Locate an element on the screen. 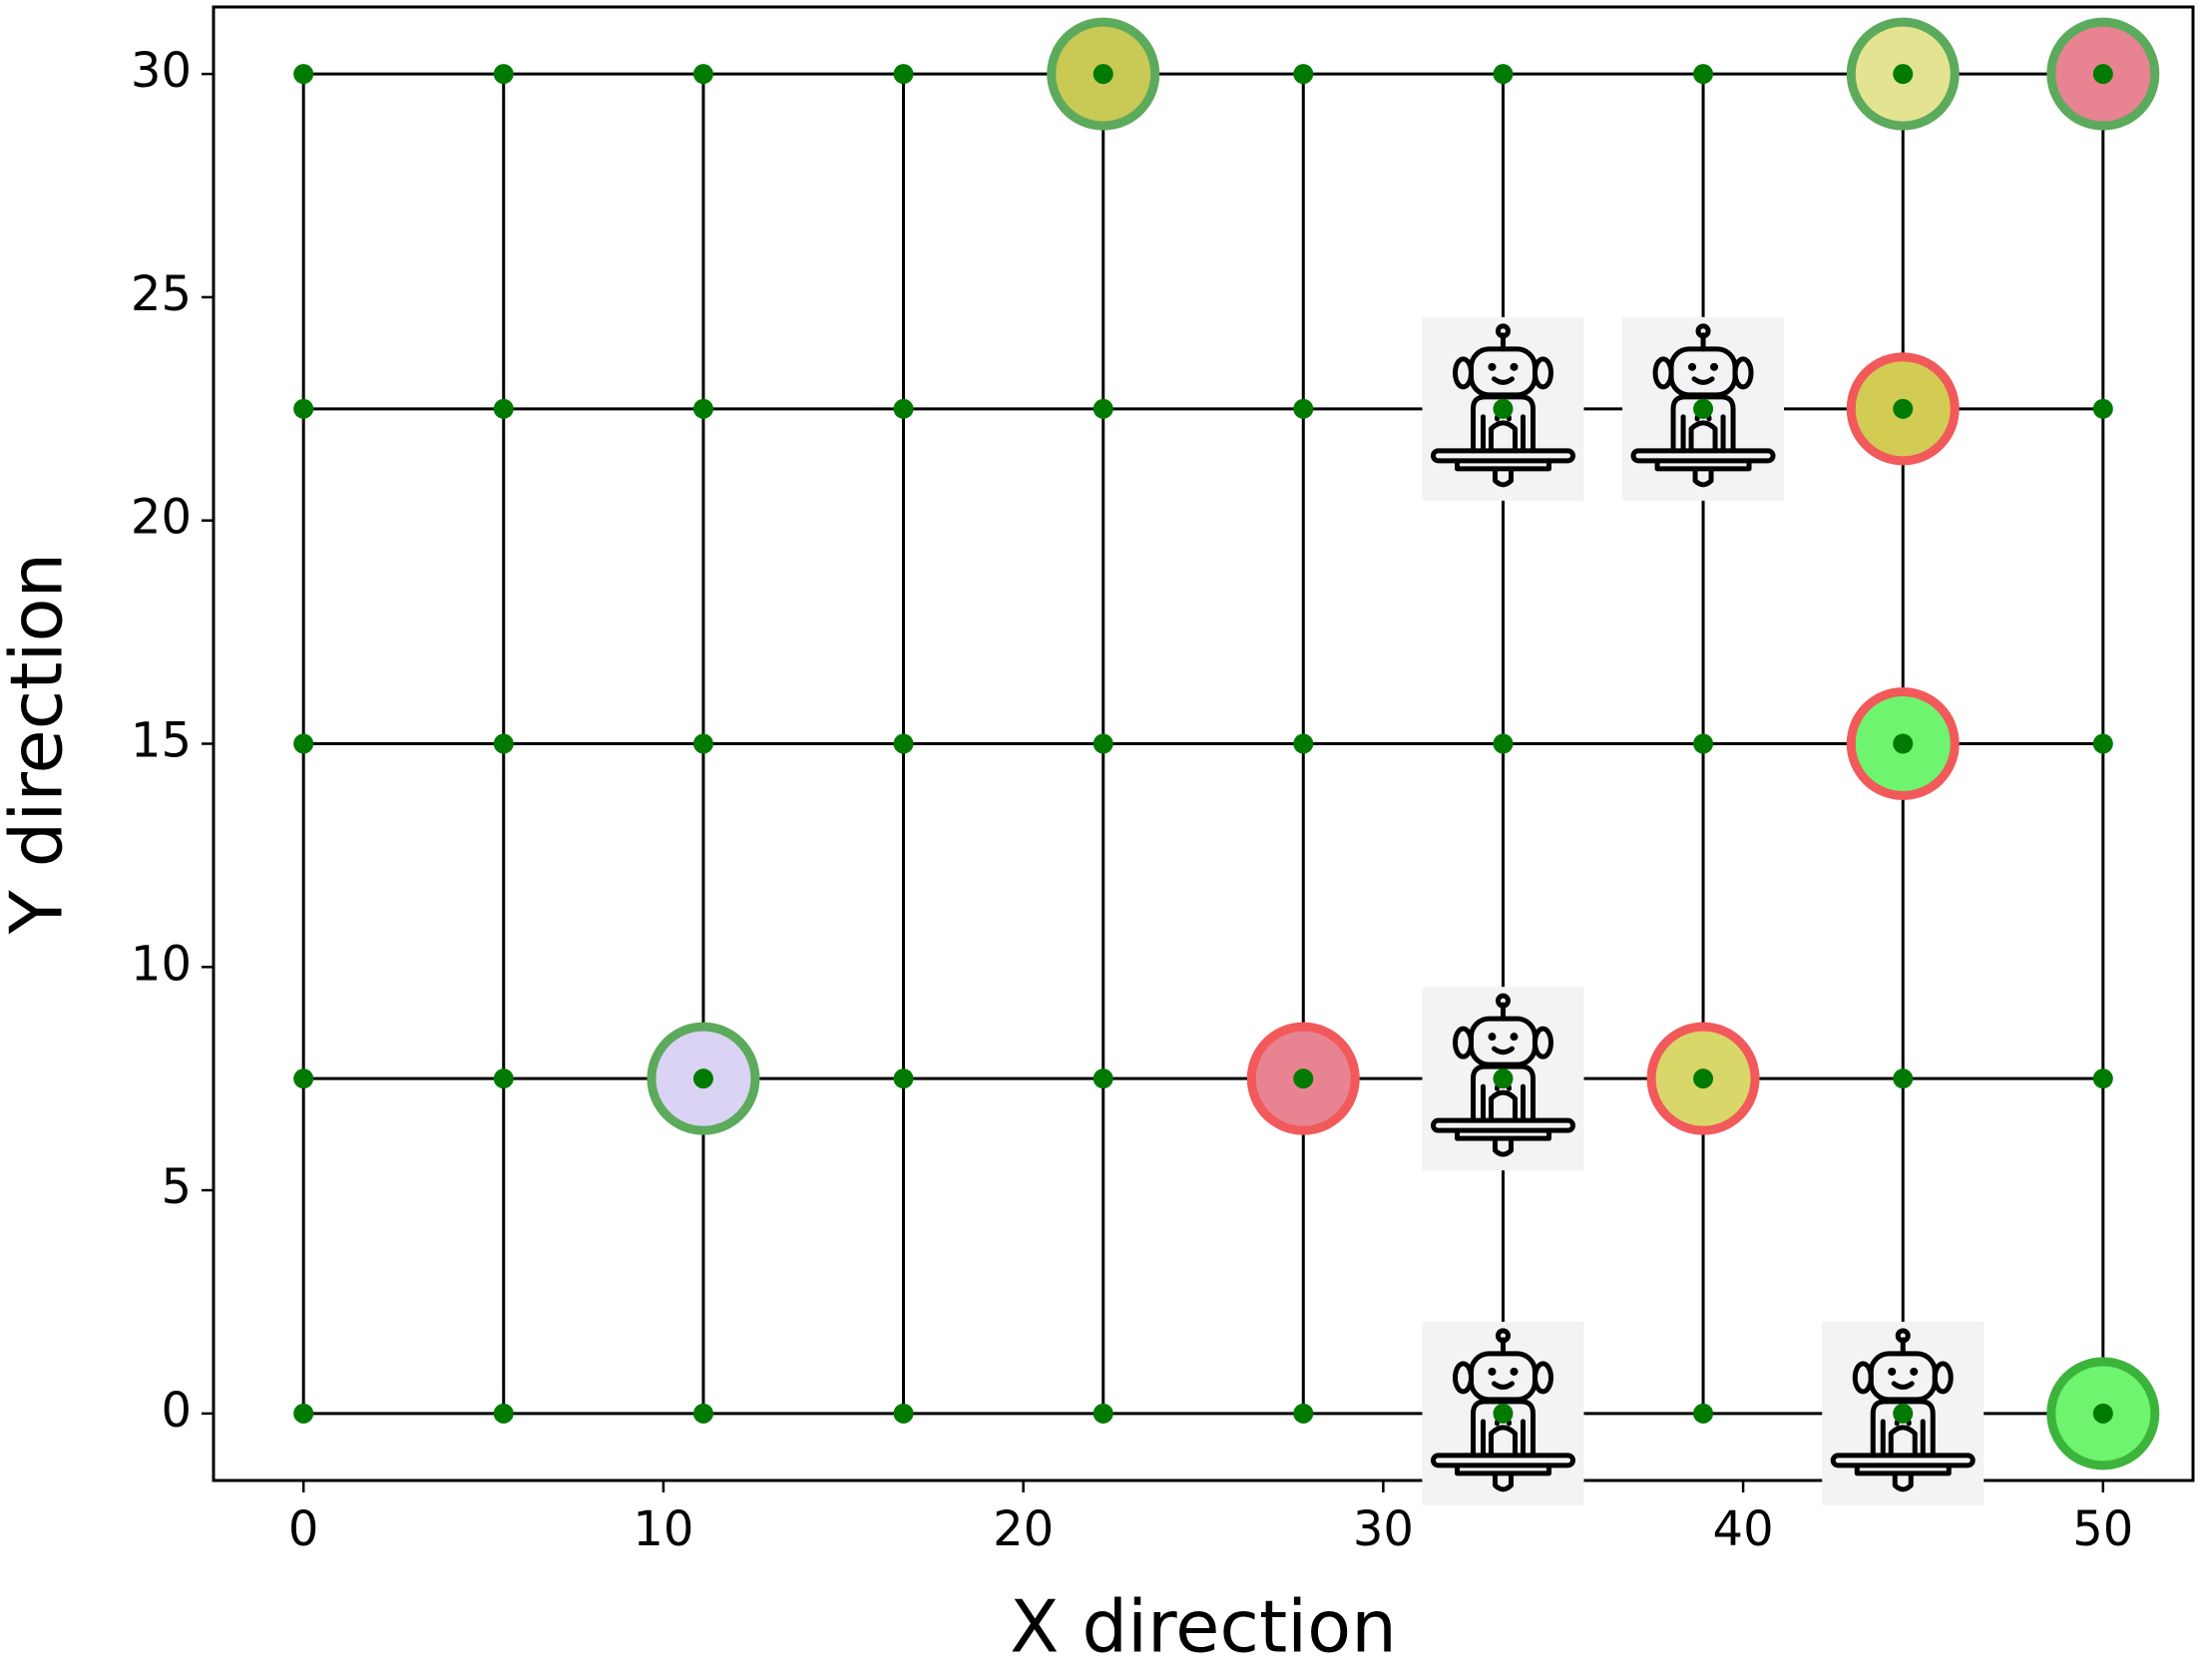 This screenshot has width=2201, height=1680. y-tick-label: 30 is located at coordinates (162, 71).